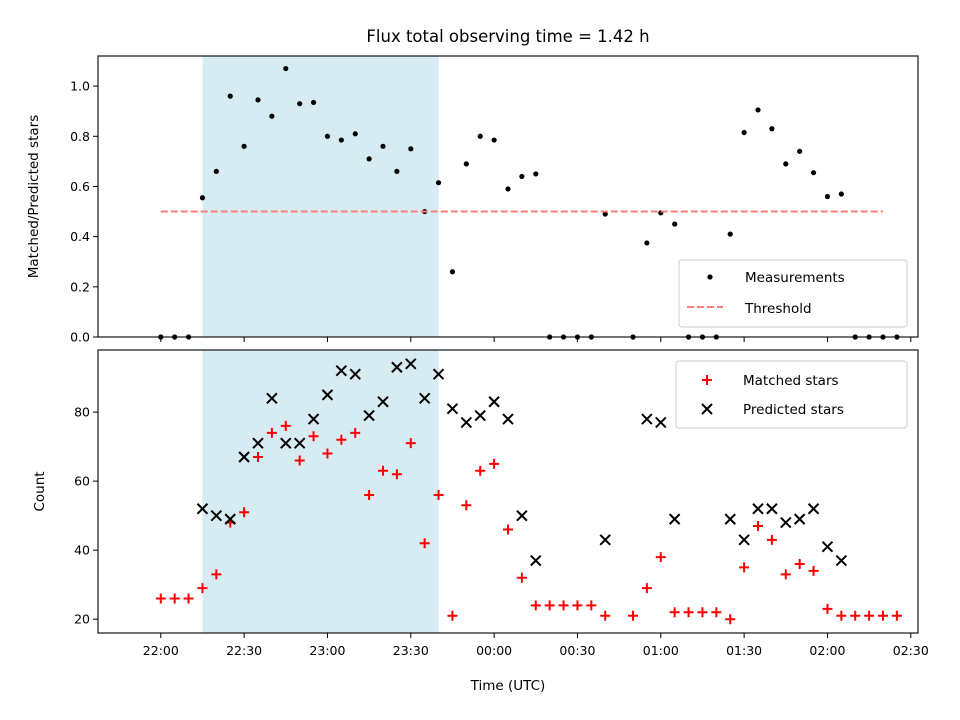 The width and height of the screenshot is (960, 720). What do you see at coordinates (508, 686) in the screenshot?
I see `x-axis-label: Time (UTC)` at bounding box center [508, 686].